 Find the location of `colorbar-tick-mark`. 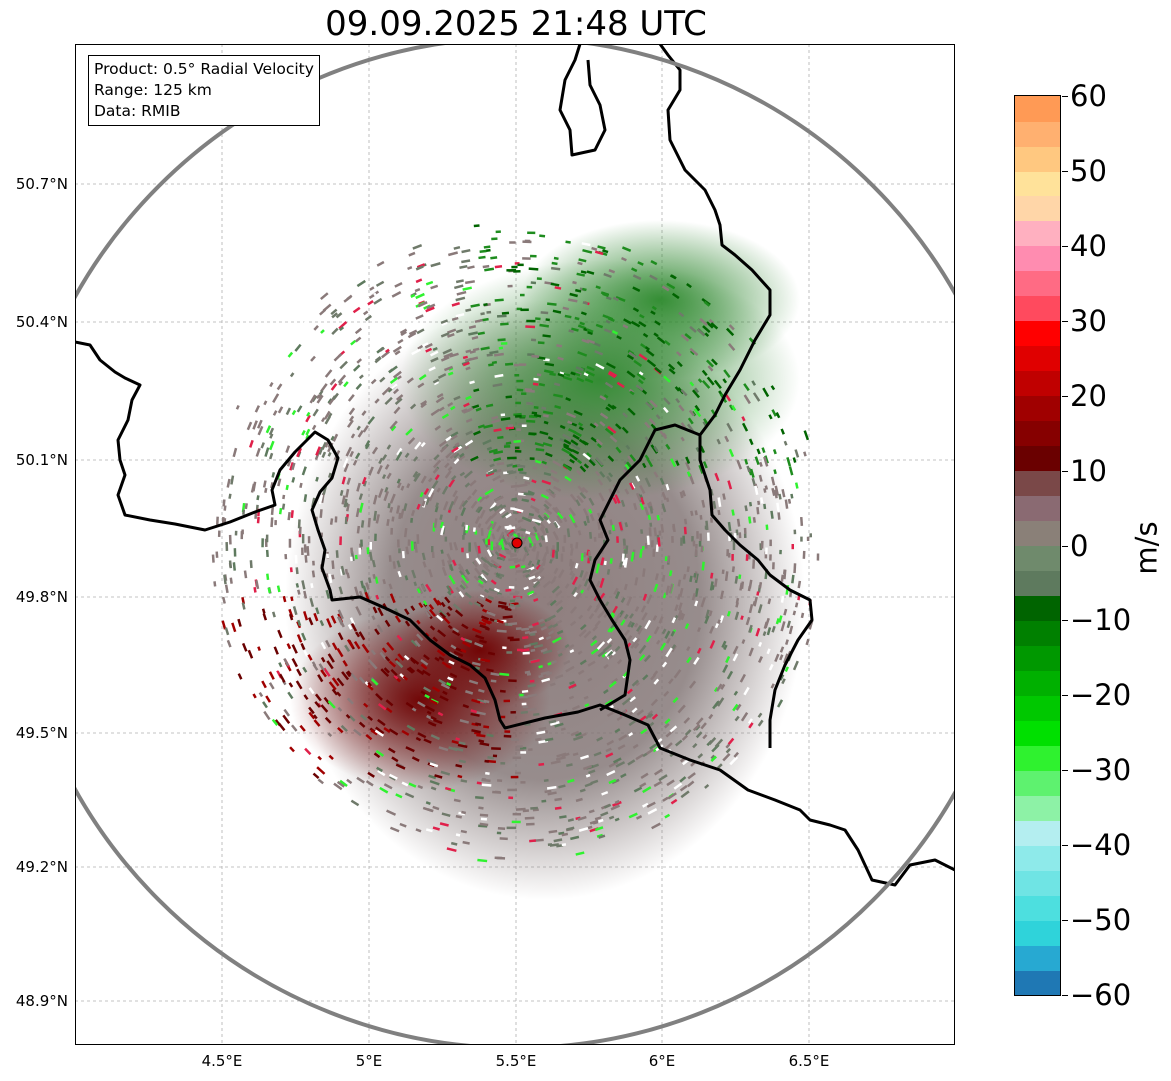

colorbar-tick-mark is located at coordinates (1065, 846).